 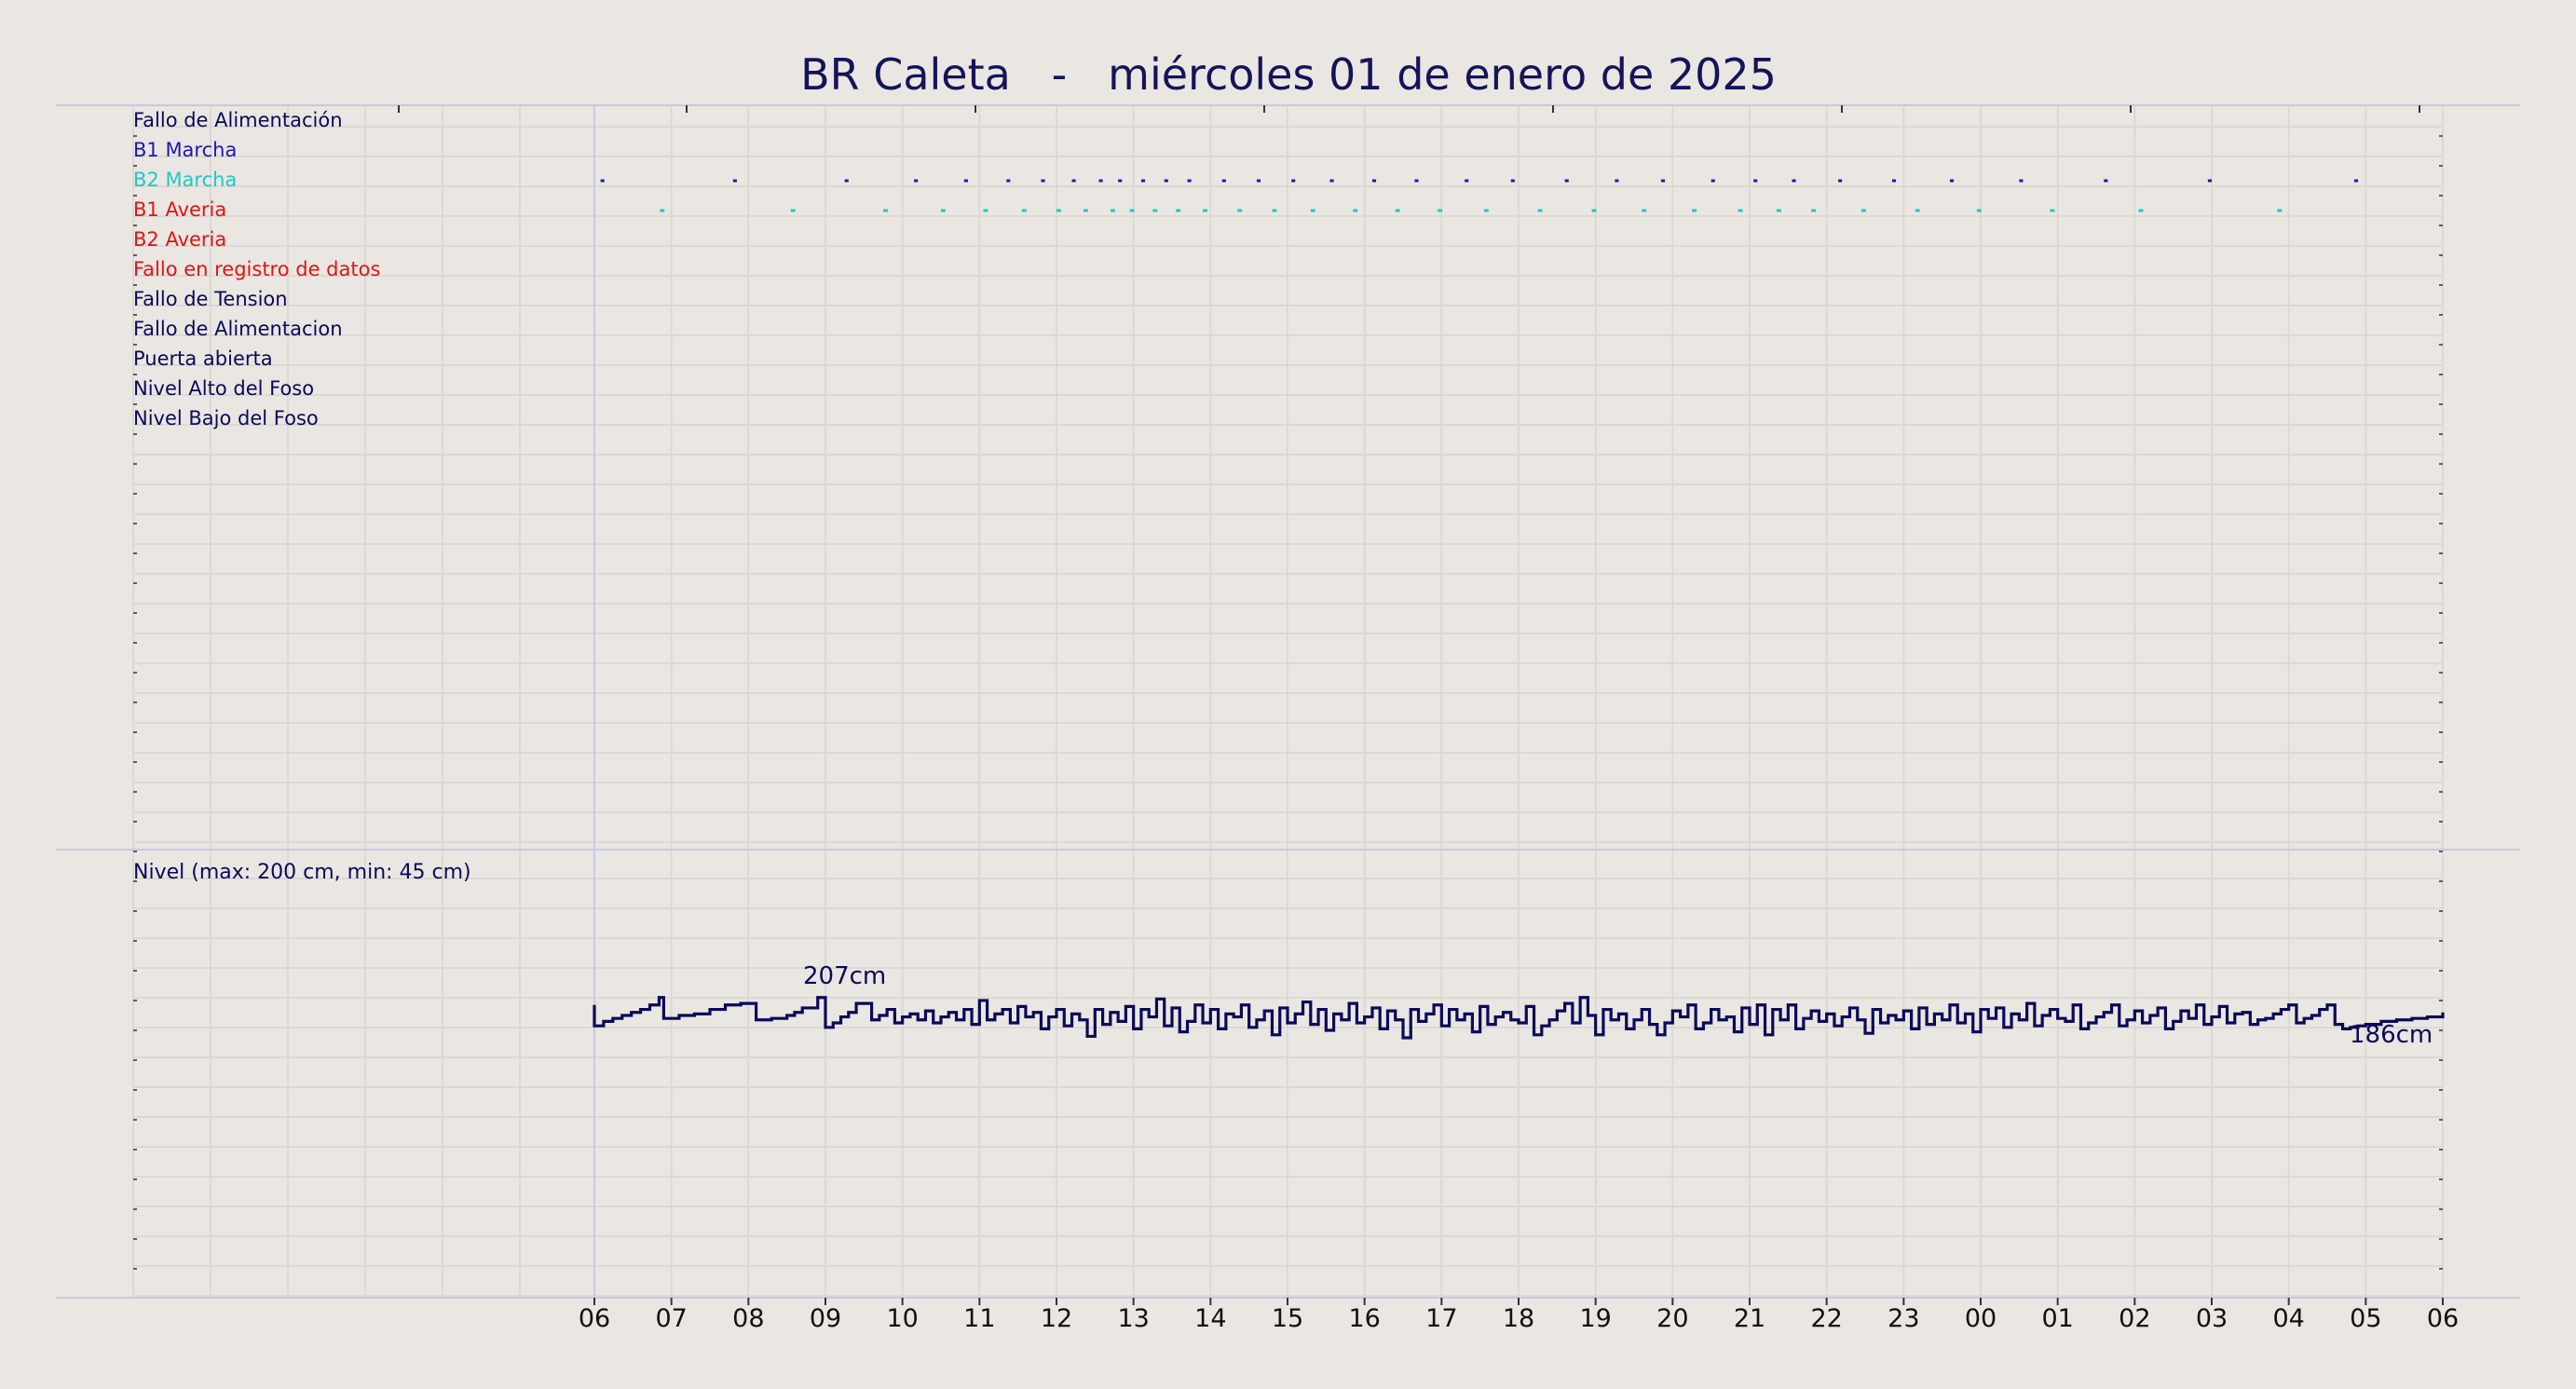 I want to click on x-tick-label: 16, so click(x=1364, y=1318).